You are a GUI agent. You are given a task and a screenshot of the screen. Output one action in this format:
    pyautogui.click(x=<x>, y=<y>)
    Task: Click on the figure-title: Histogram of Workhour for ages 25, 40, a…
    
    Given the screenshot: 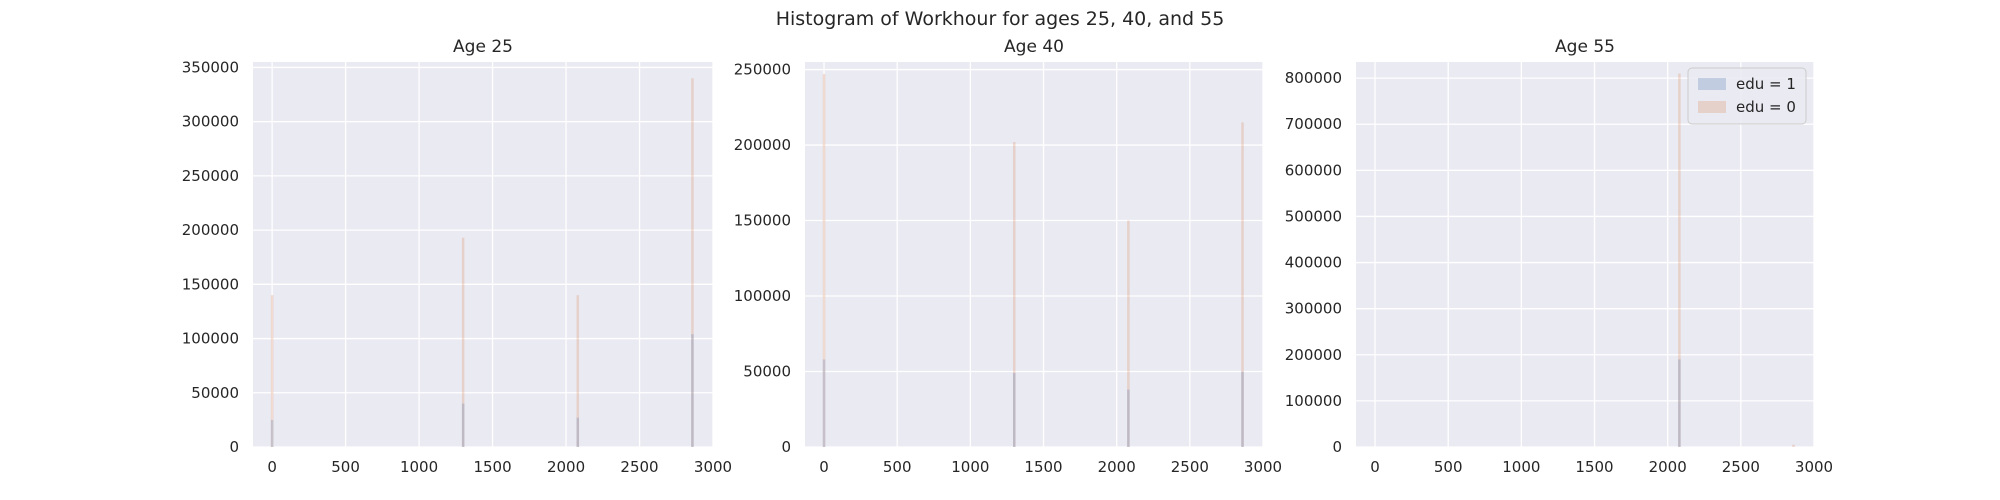 What is the action you would take?
    pyautogui.click(x=1000, y=19)
    